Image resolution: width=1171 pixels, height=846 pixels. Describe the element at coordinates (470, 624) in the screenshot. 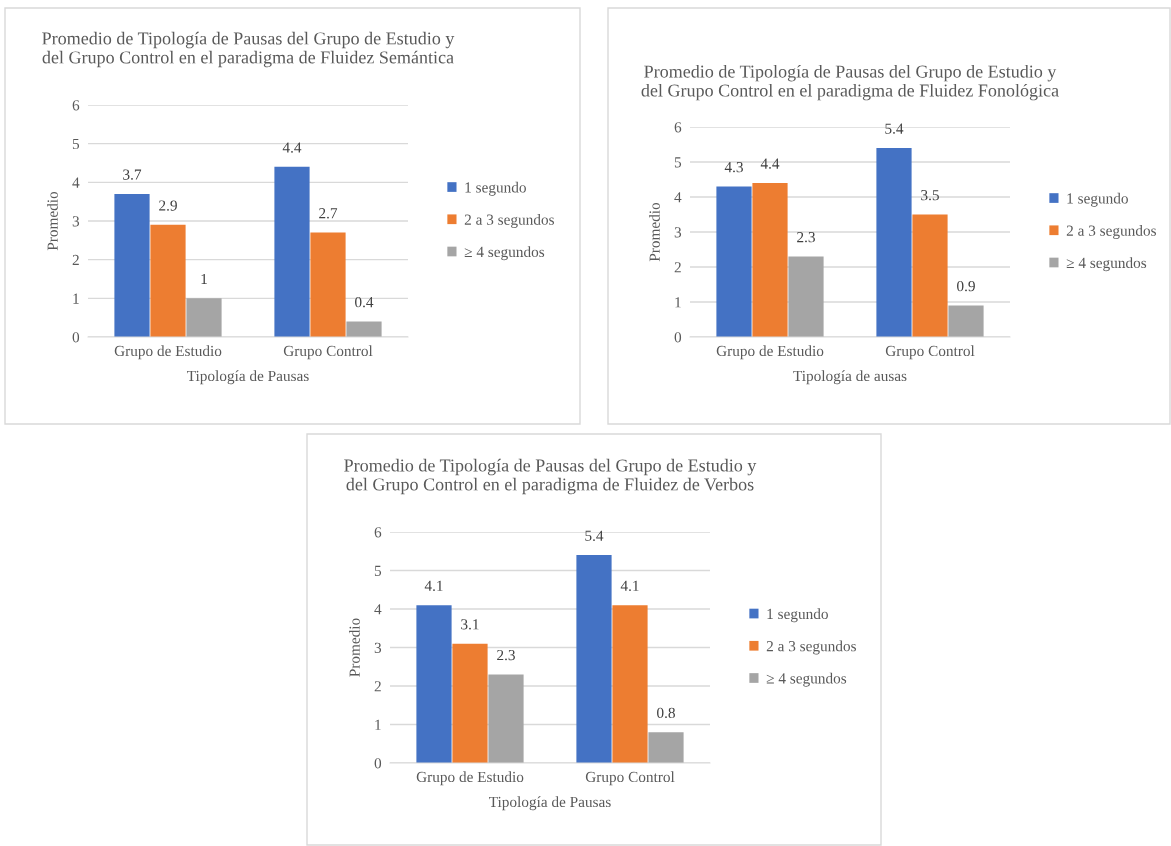

I see `data-label: 3.1` at that location.